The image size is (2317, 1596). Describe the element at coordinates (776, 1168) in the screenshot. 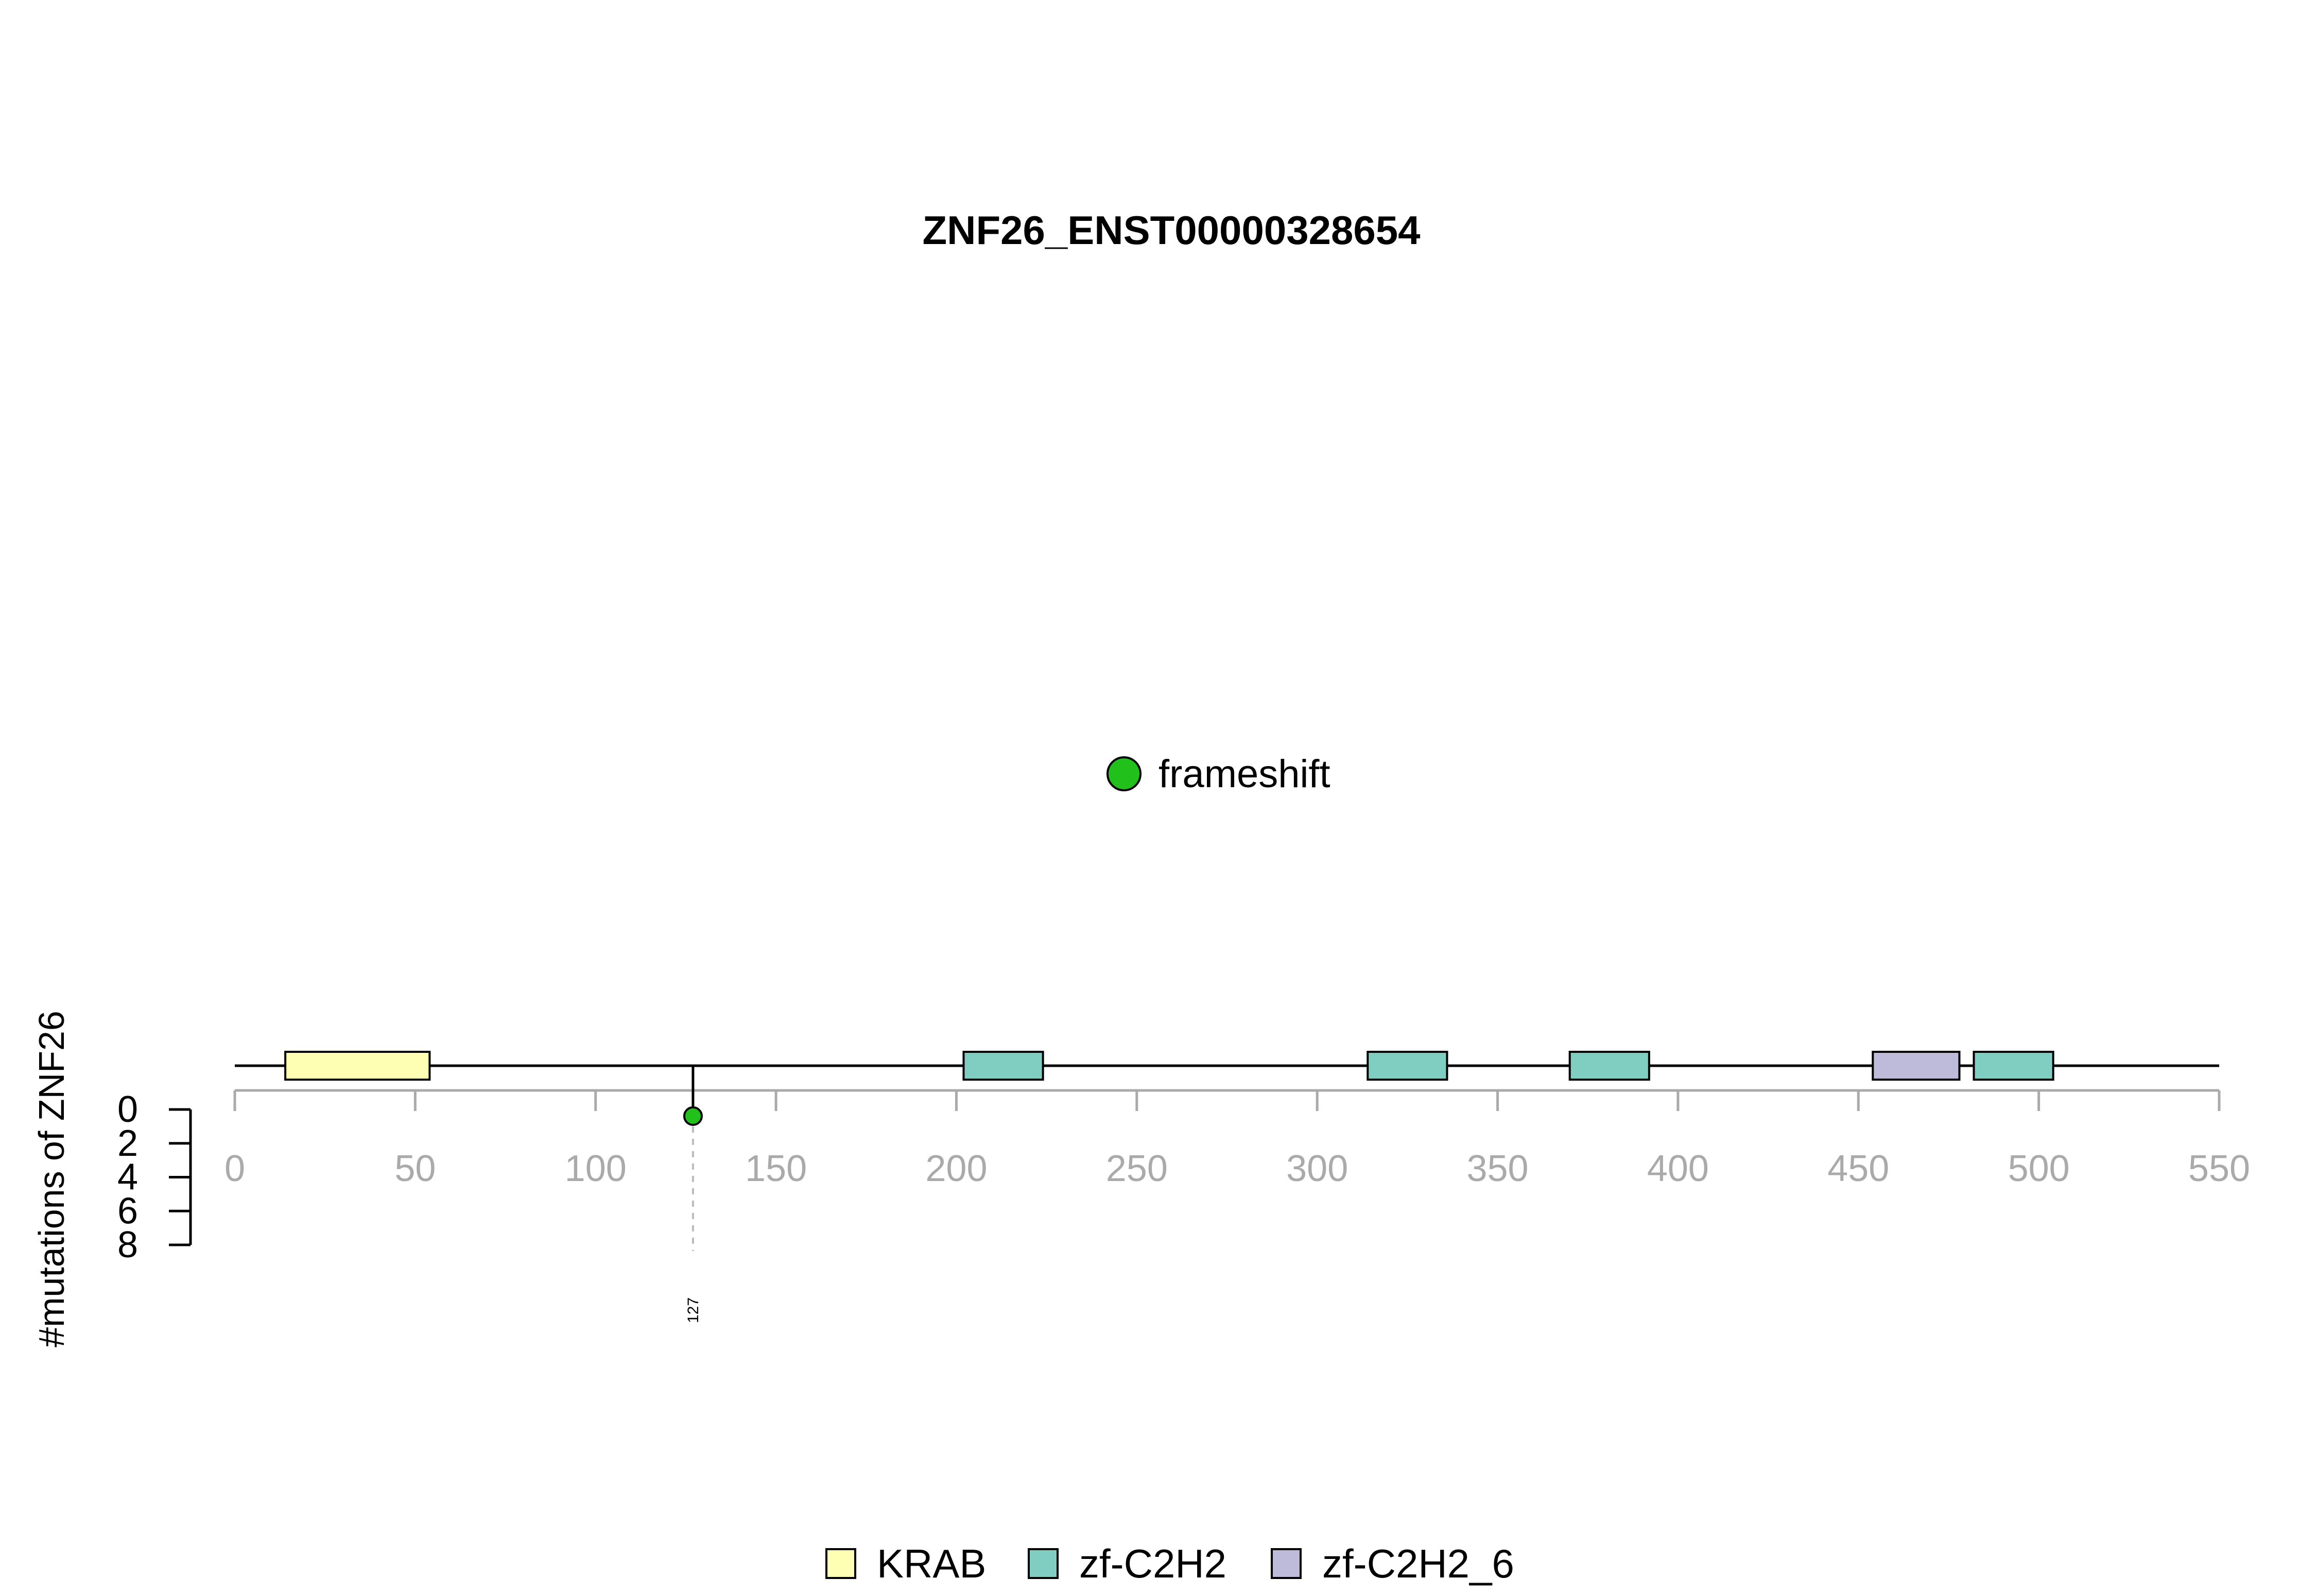

I see `x-tick-label: 150` at that location.